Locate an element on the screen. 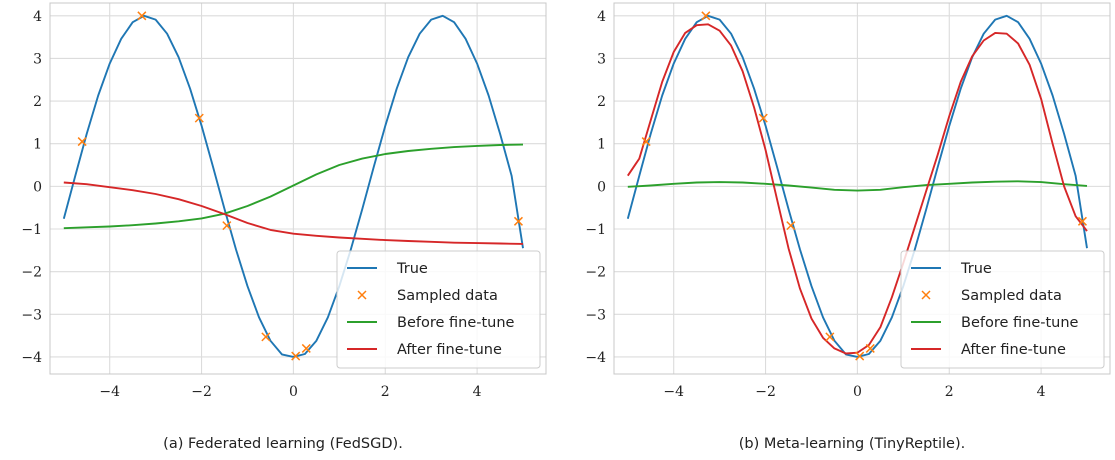 The height and width of the screenshot is (460, 1115). caption-a: (a) Federated learning (FedSGD). is located at coordinates (283, 444).